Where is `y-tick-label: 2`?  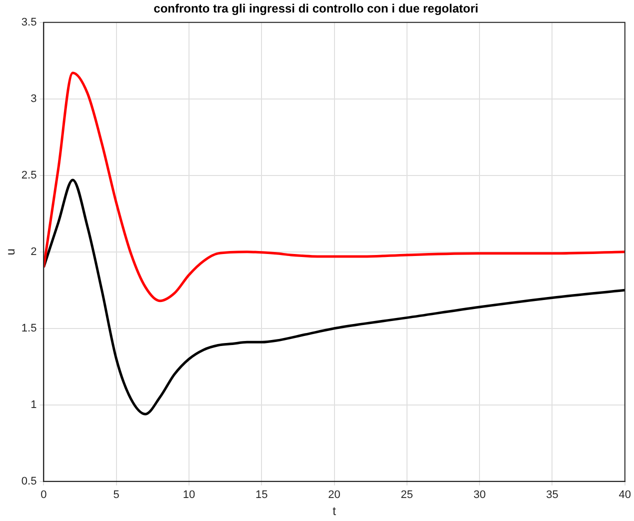 y-tick-label: 2 is located at coordinates (33, 252).